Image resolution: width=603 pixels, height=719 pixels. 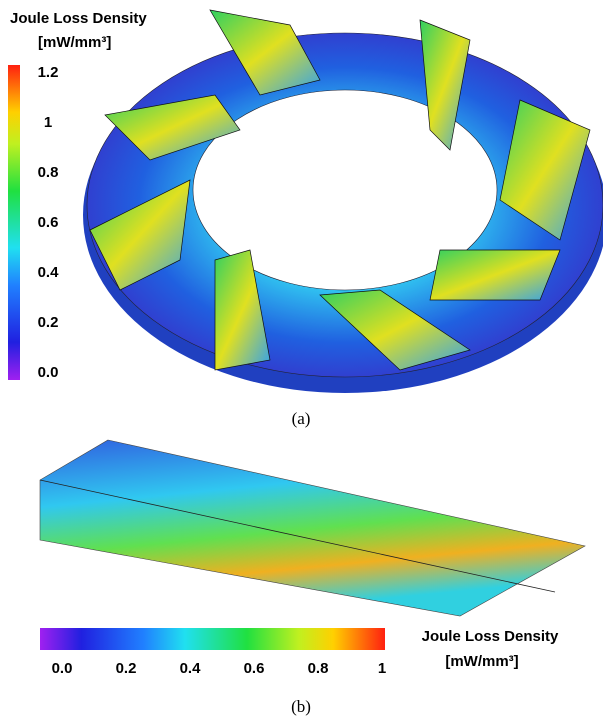 I want to click on caption: (a), so click(x=301, y=418).